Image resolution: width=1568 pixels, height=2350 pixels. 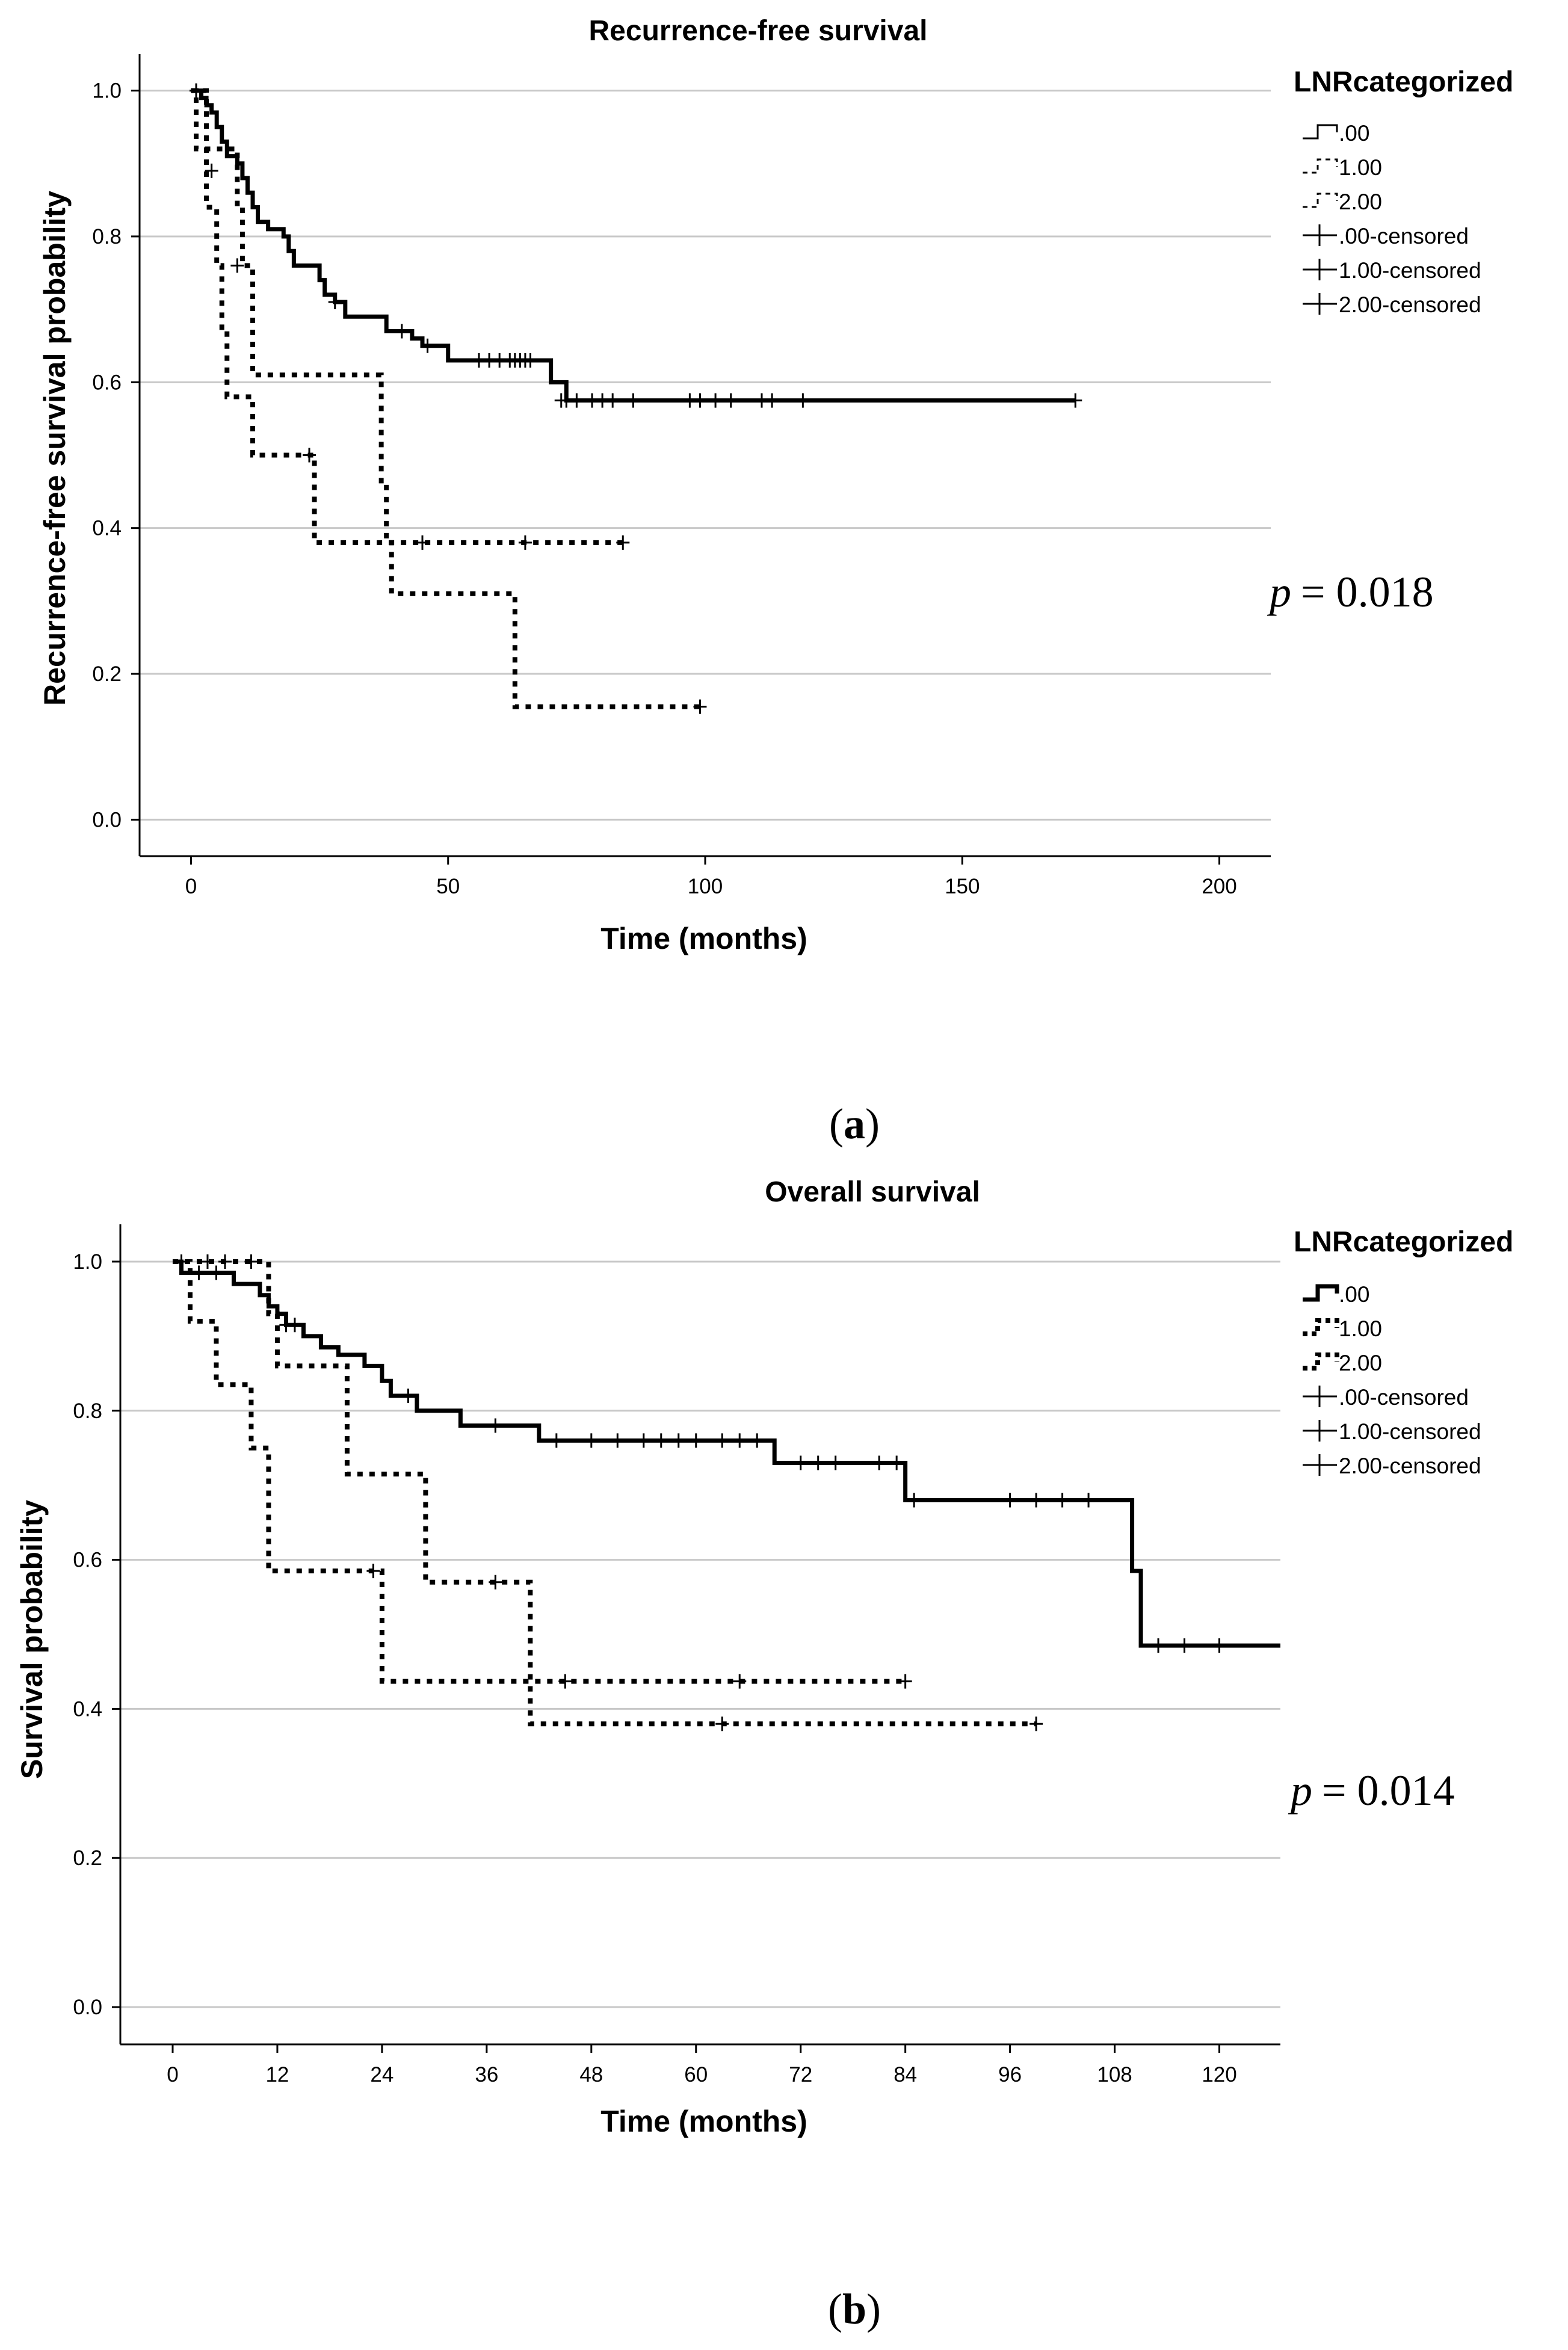 What do you see at coordinates (800, 2075) in the screenshot?
I see `x-tick-label: 72` at bounding box center [800, 2075].